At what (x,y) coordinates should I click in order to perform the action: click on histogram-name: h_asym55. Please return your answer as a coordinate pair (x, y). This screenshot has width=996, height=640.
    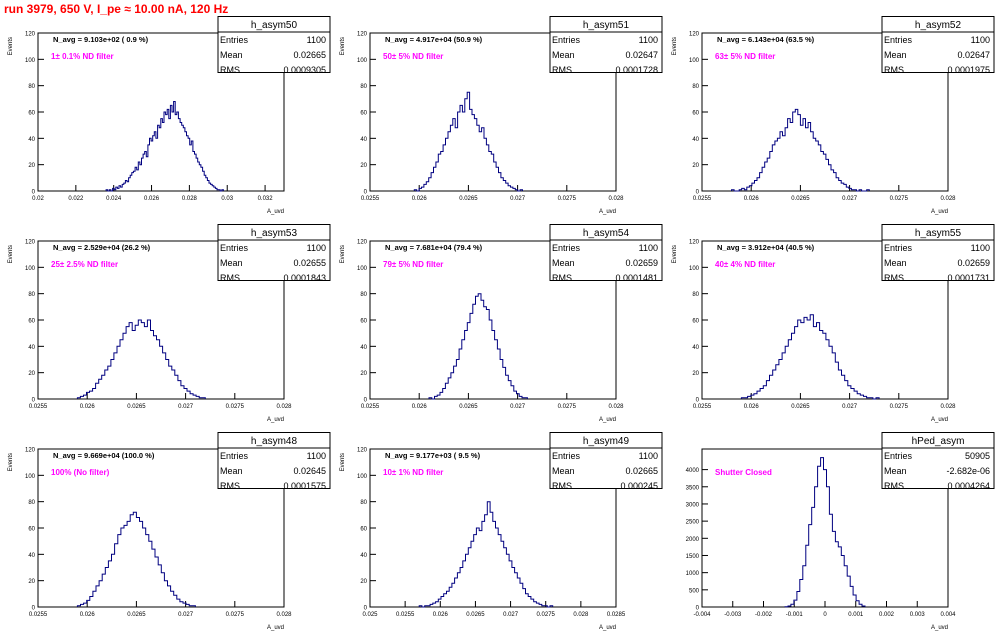
    Looking at the image, I should click on (938, 233).